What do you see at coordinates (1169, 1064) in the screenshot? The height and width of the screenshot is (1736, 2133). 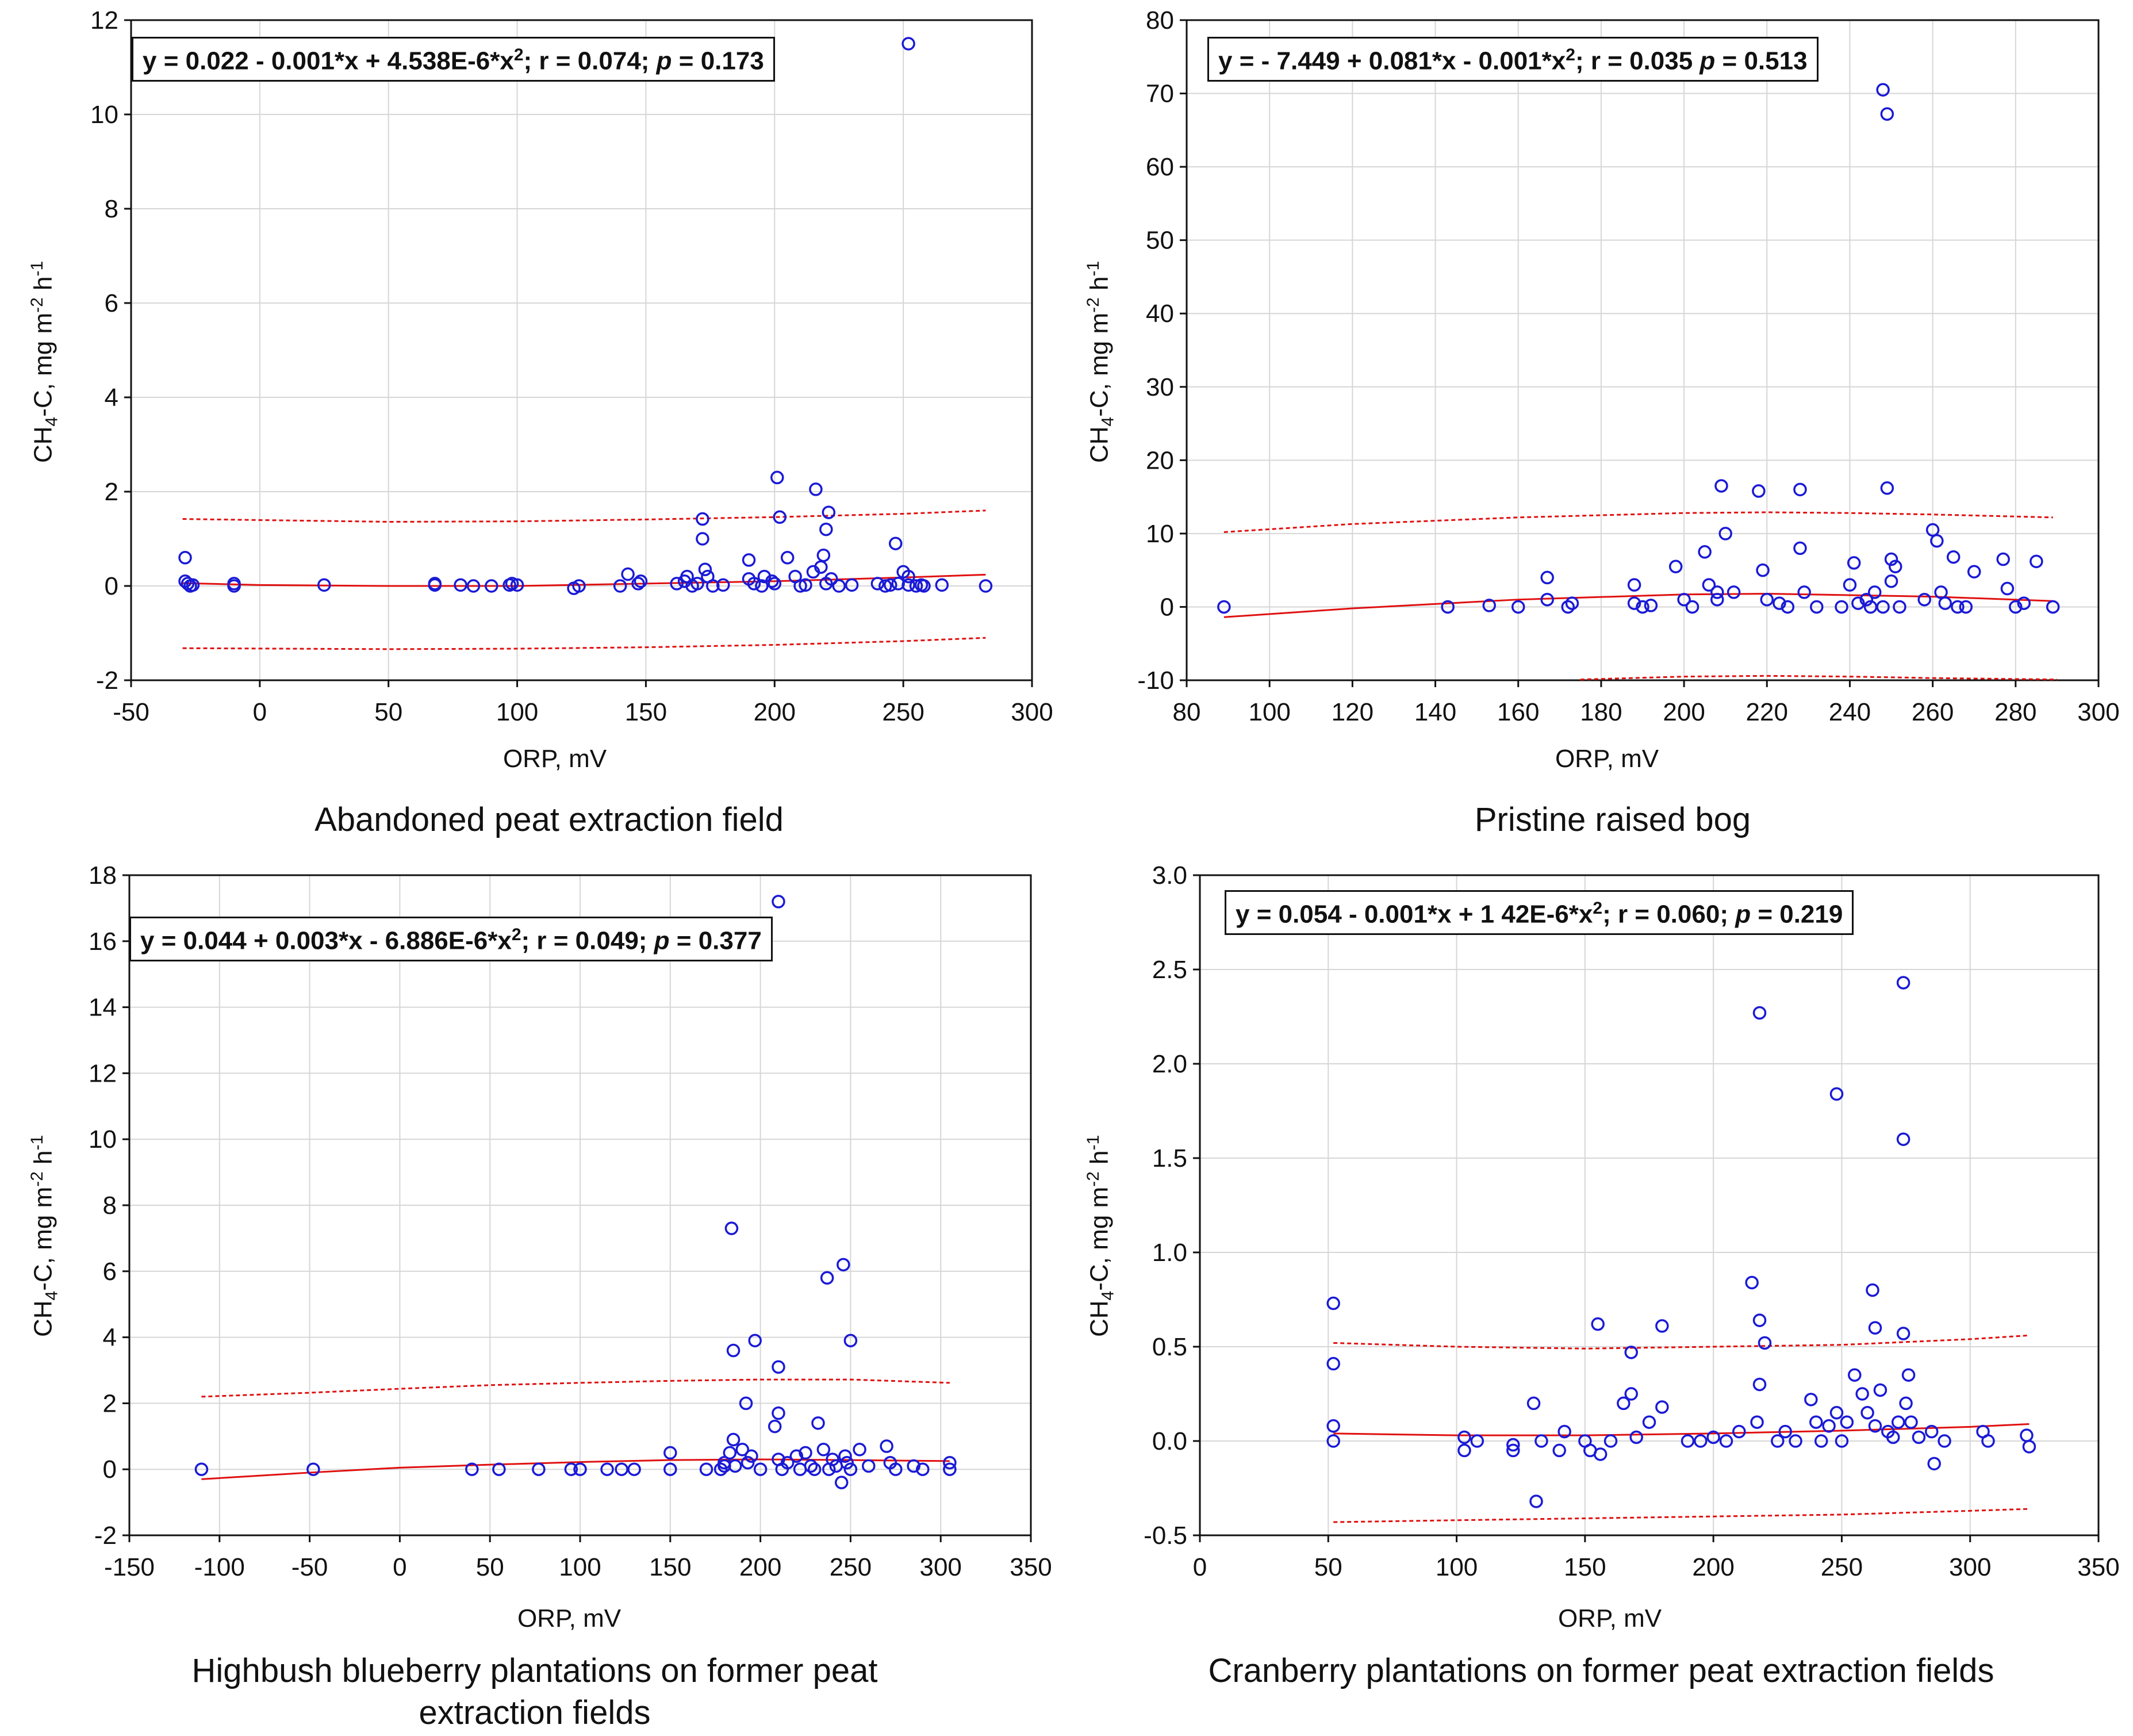 I see `y-tick-label: 2.0` at bounding box center [1169, 1064].